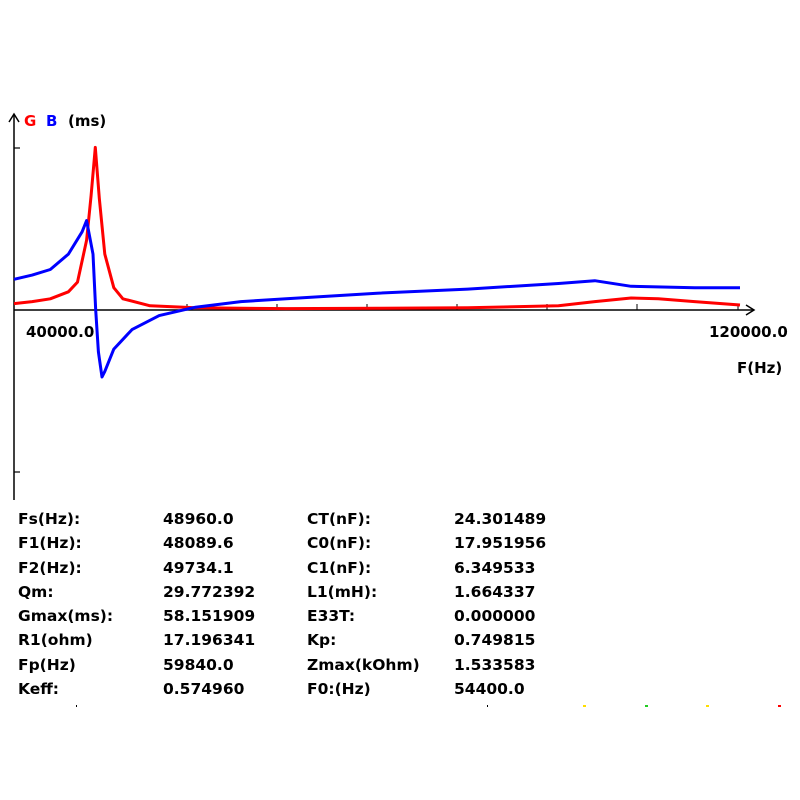 The image size is (800, 800). I want to click on param-value: 6.349533, so click(495, 567).